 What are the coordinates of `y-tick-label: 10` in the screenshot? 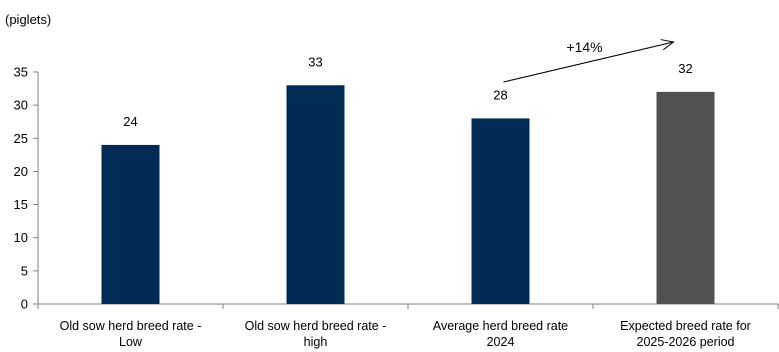 It's located at (21, 237).